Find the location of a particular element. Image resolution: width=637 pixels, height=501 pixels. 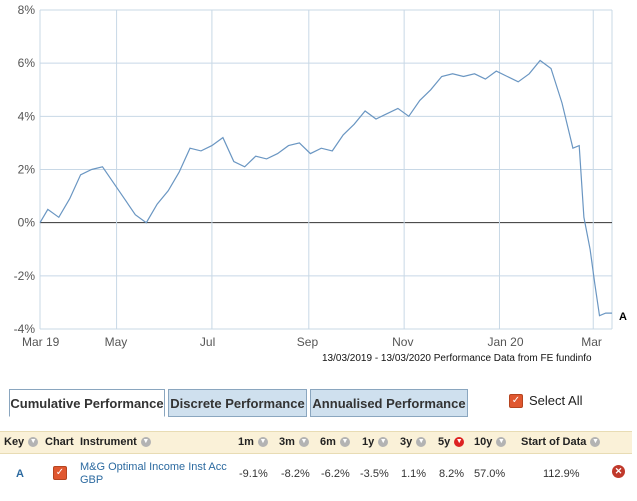

select-all-label: Select All is located at coordinates (556, 400).